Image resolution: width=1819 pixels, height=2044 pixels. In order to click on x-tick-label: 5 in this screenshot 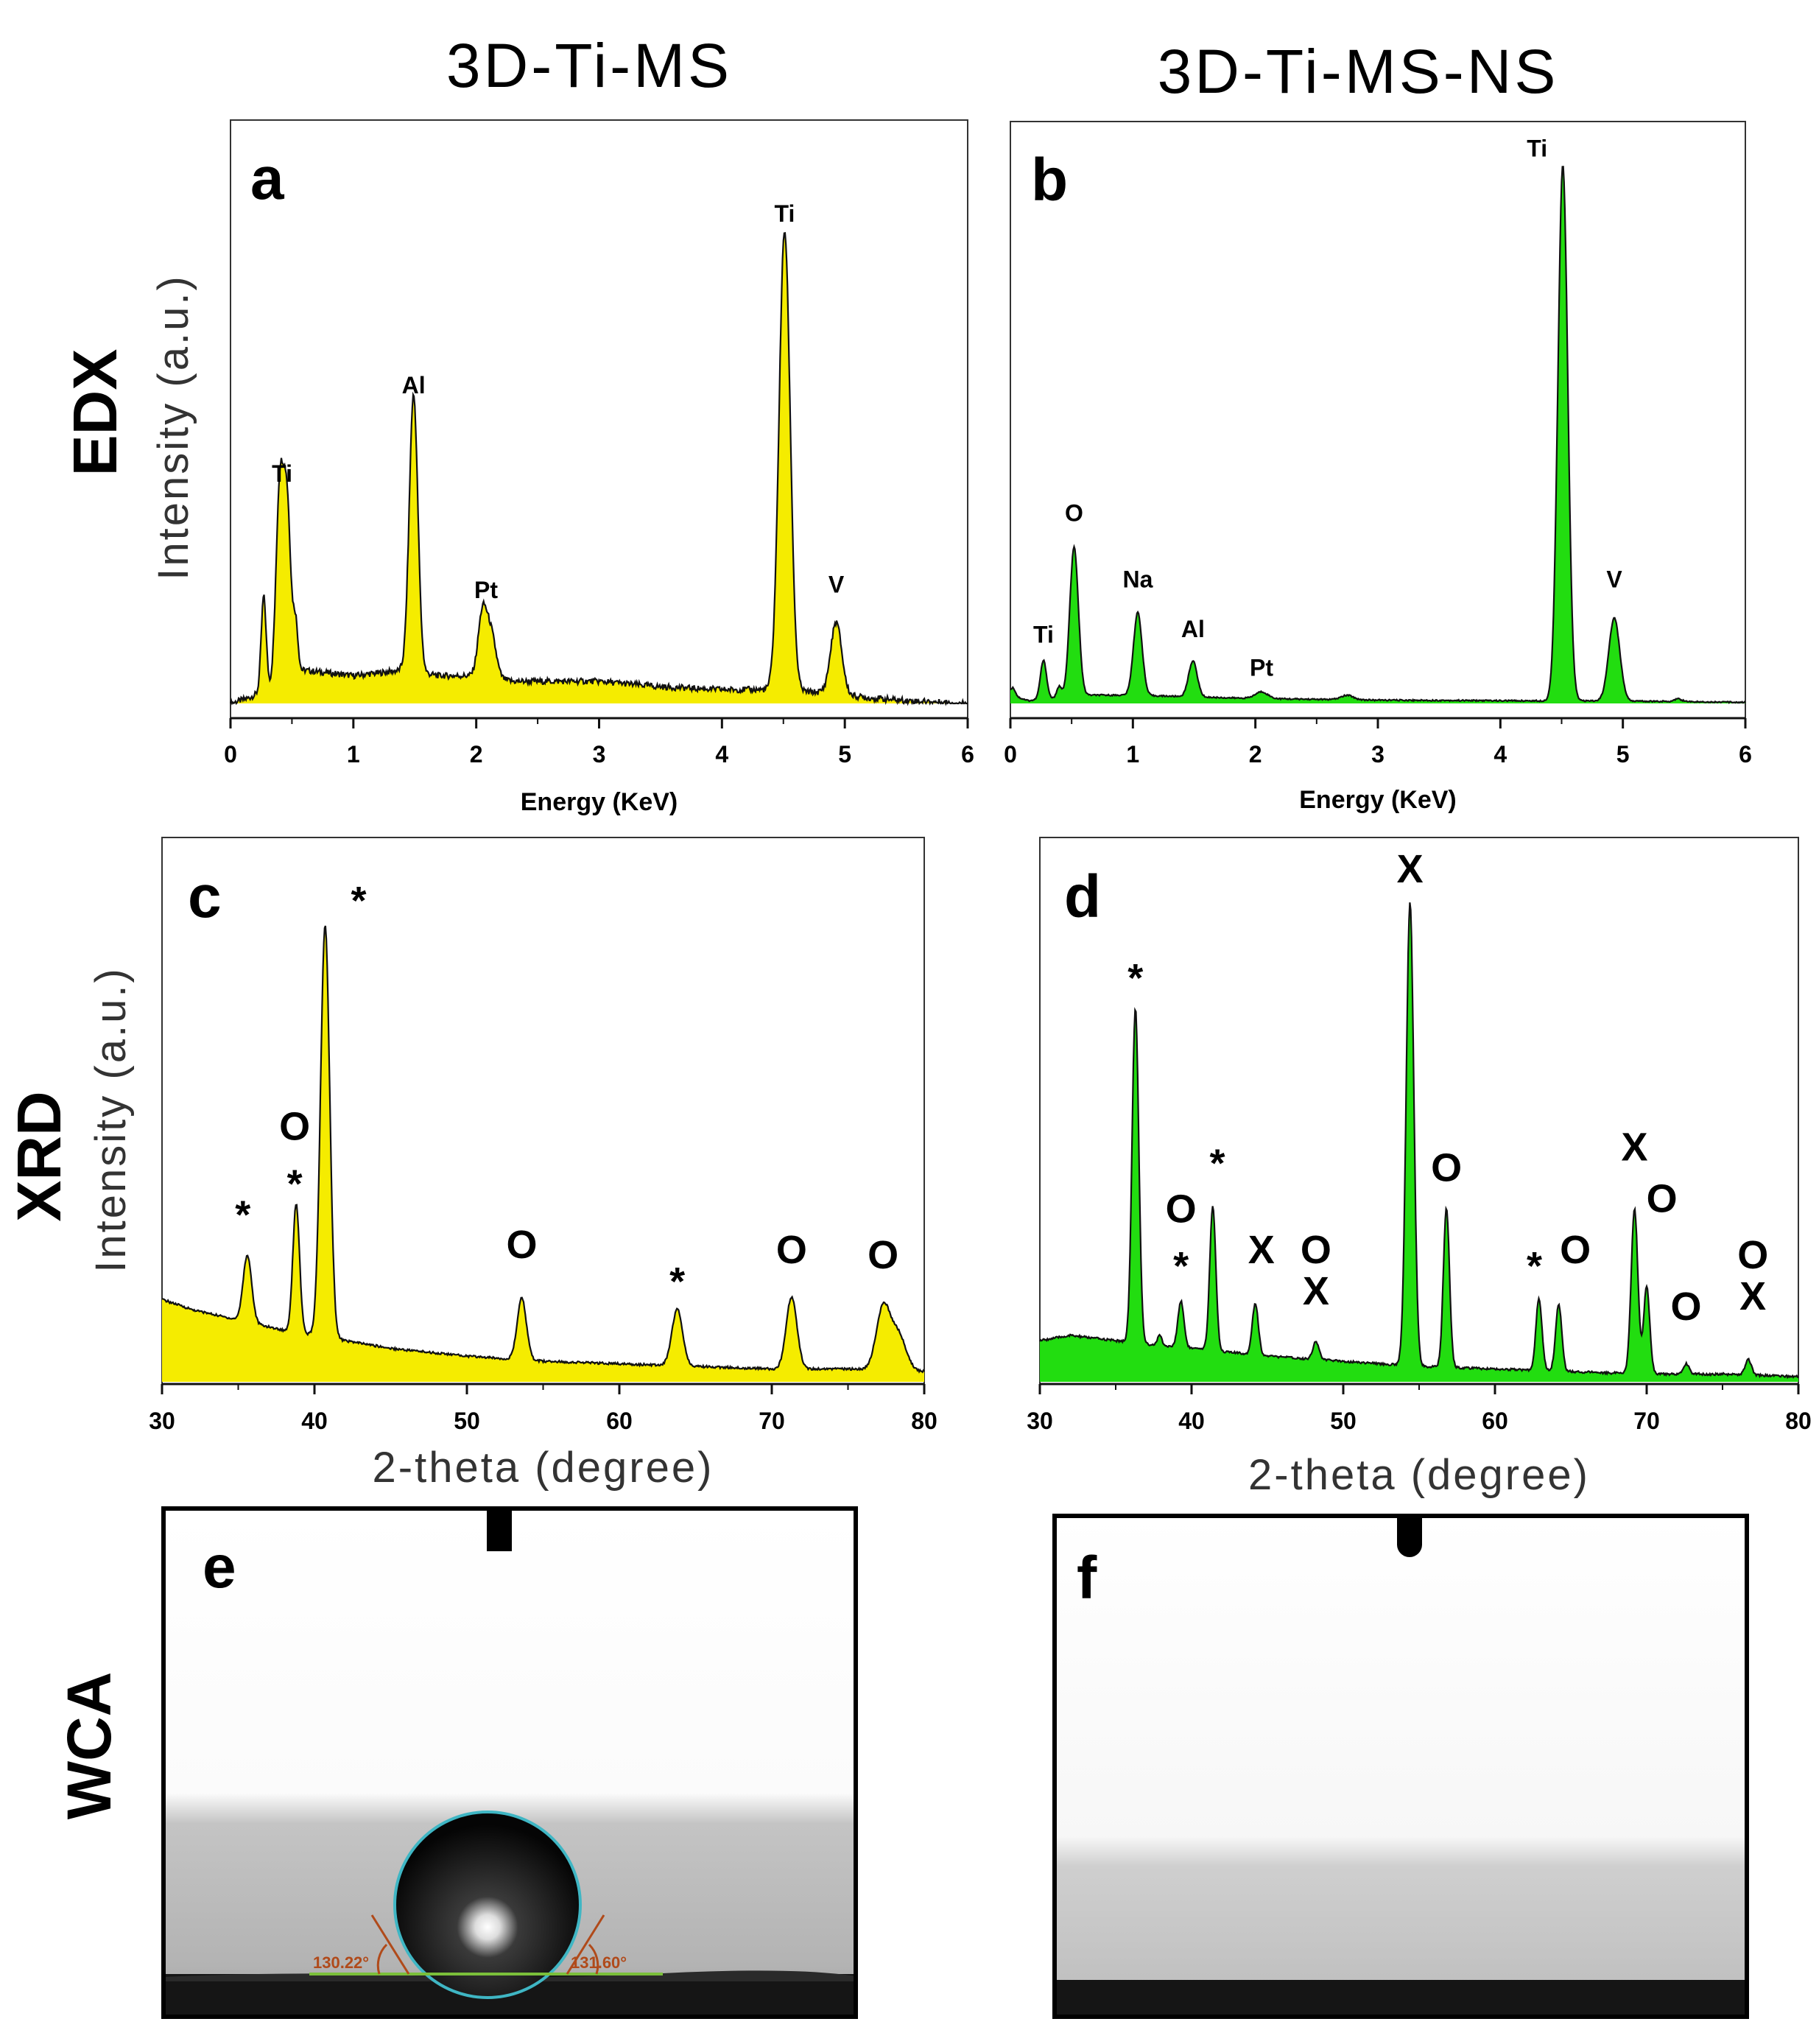, I will do `click(1623, 755)`.